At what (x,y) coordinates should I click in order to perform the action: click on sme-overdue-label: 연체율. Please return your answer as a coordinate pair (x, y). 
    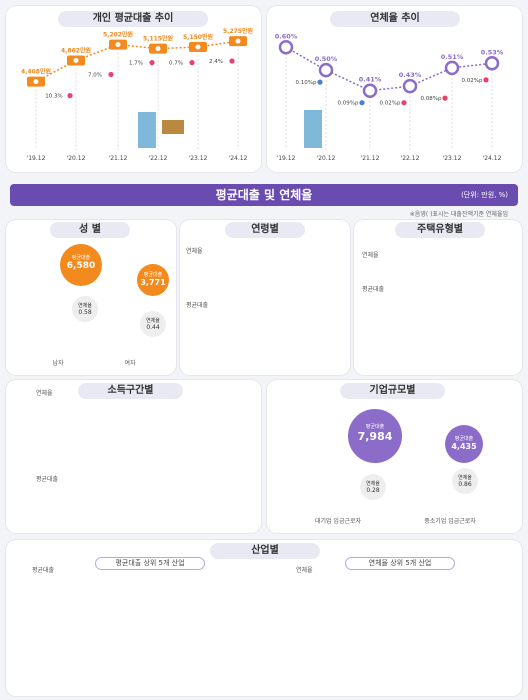
    Looking at the image, I should click on (465, 478).